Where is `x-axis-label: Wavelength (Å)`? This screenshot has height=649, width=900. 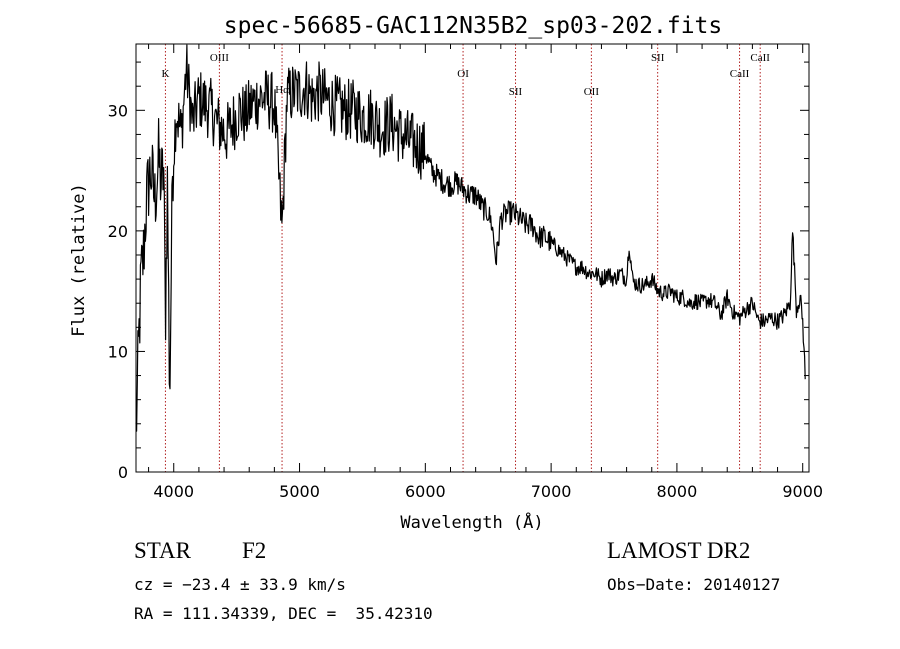
x-axis-label: Wavelength (Å) is located at coordinates (471, 522).